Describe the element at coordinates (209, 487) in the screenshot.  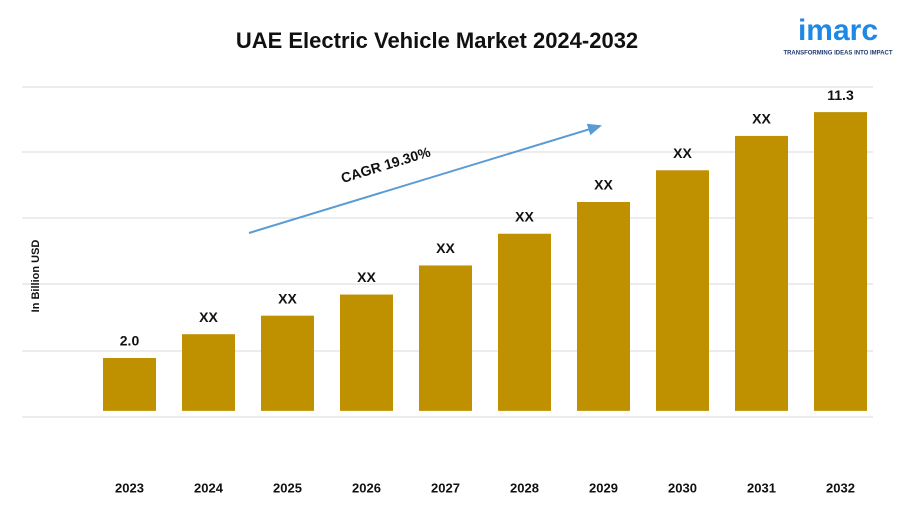
I see `x-tick-label: 2024` at that location.